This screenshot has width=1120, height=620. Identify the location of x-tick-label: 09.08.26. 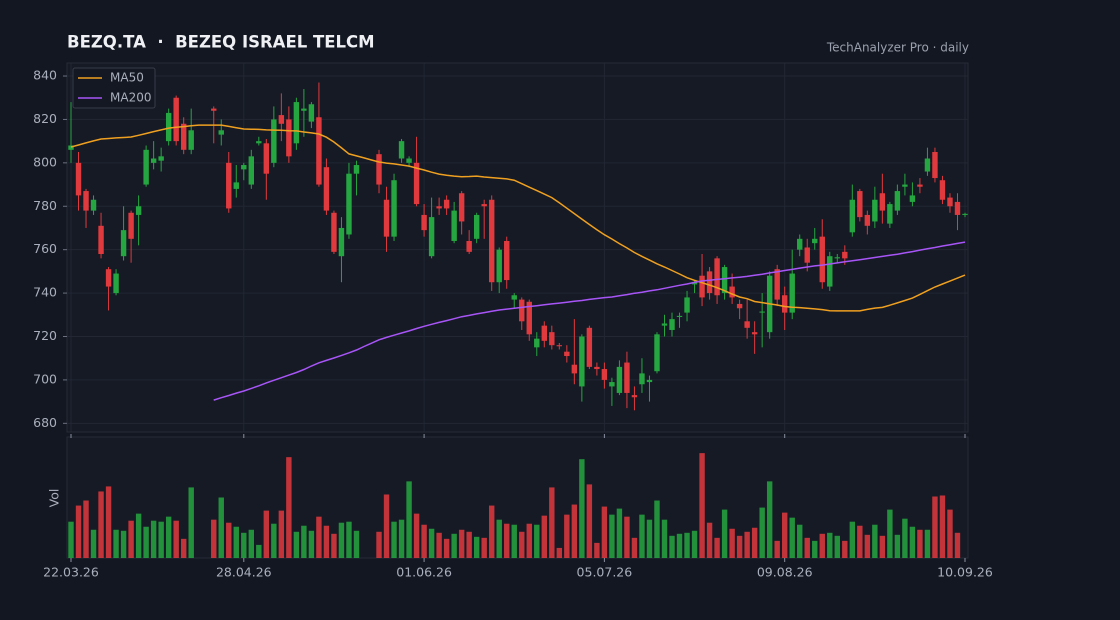
(785, 572).